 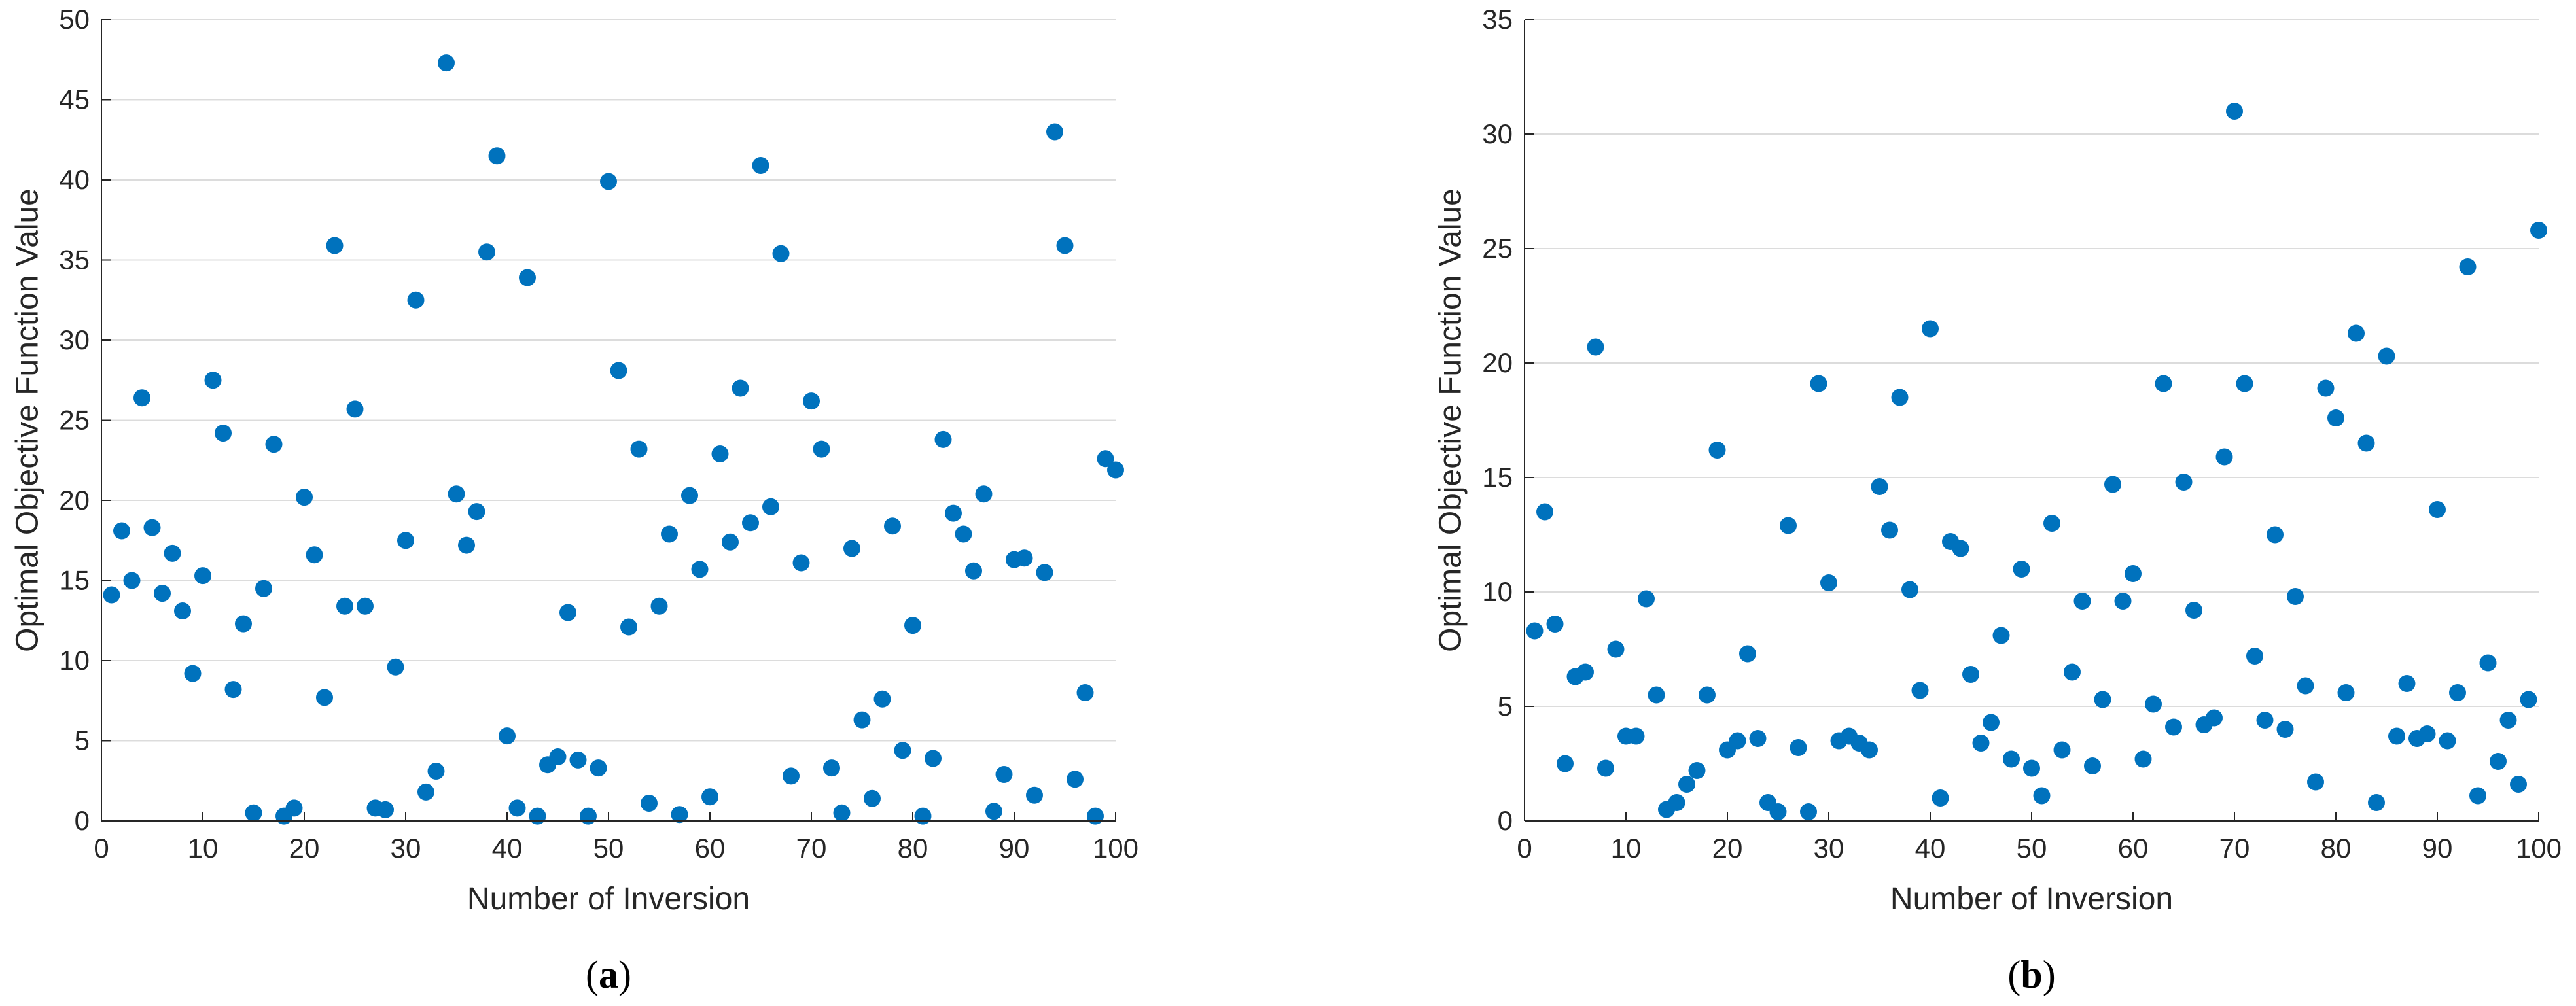 I want to click on x-axis-title: Number of Inversion, so click(x=2031, y=899).